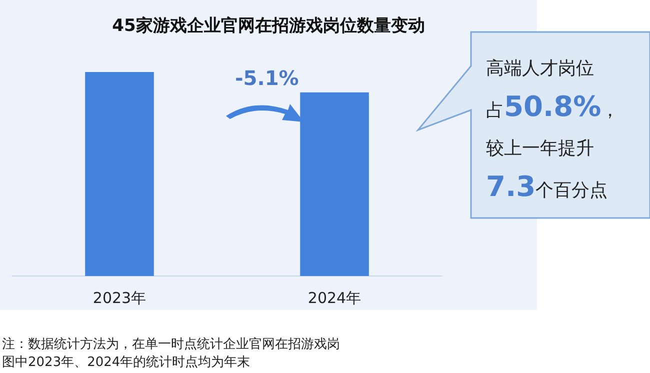 The image size is (650, 373). I want to click on x-tick-label: 2023年, so click(119, 297).